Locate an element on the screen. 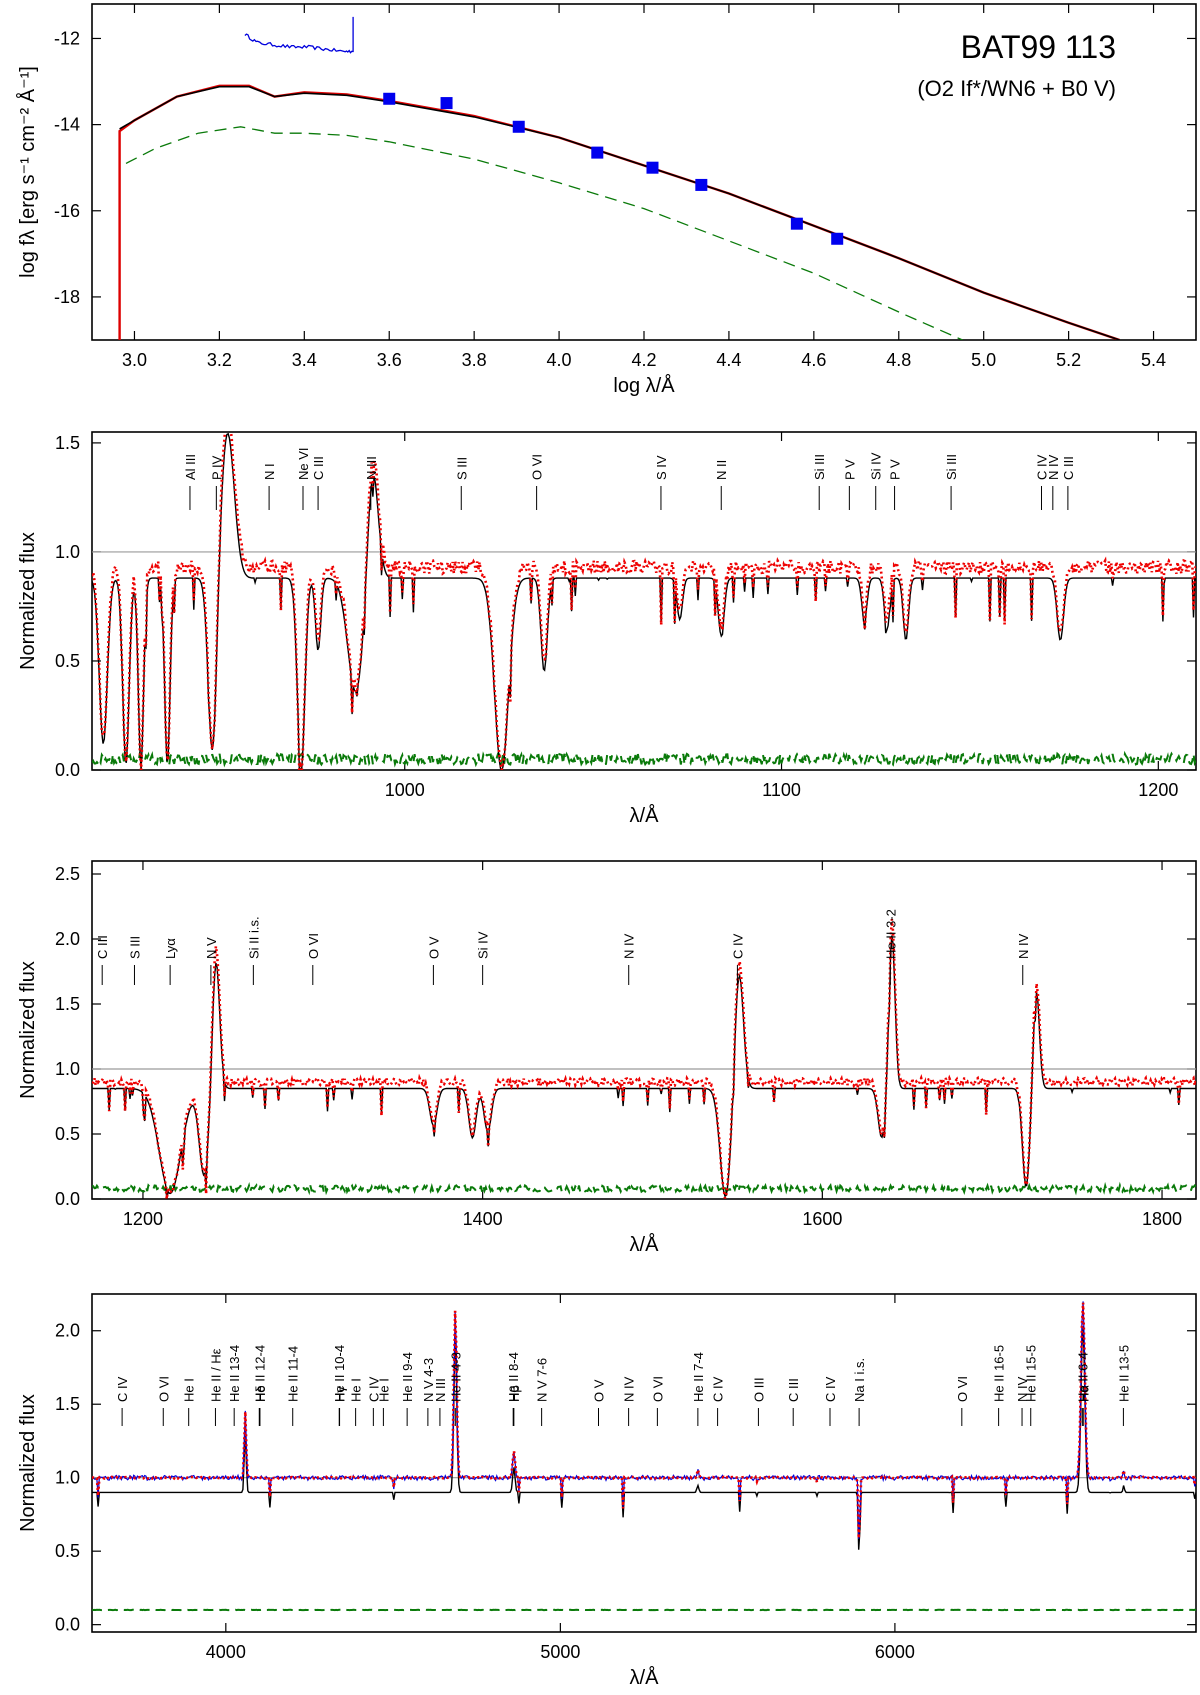 The height and width of the screenshot is (1695, 1200). y-tick-label: -18 is located at coordinates (67, 297).